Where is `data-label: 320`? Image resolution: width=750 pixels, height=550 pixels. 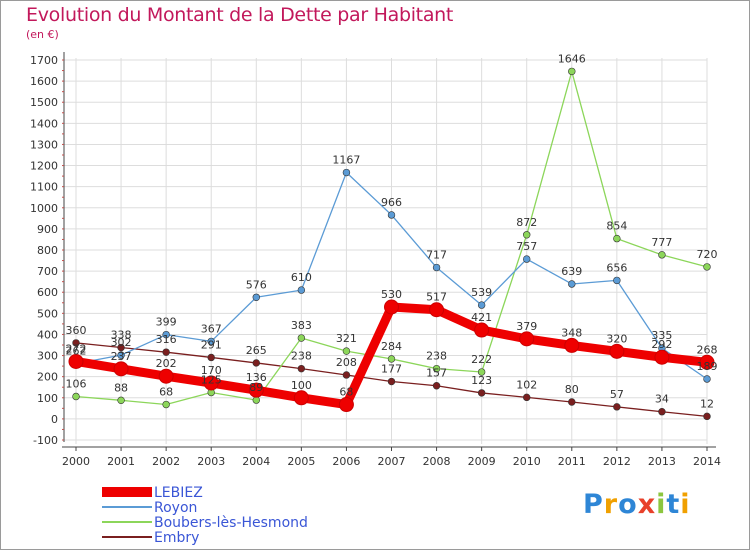
data-label: 320 is located at coordinates (616, 338).